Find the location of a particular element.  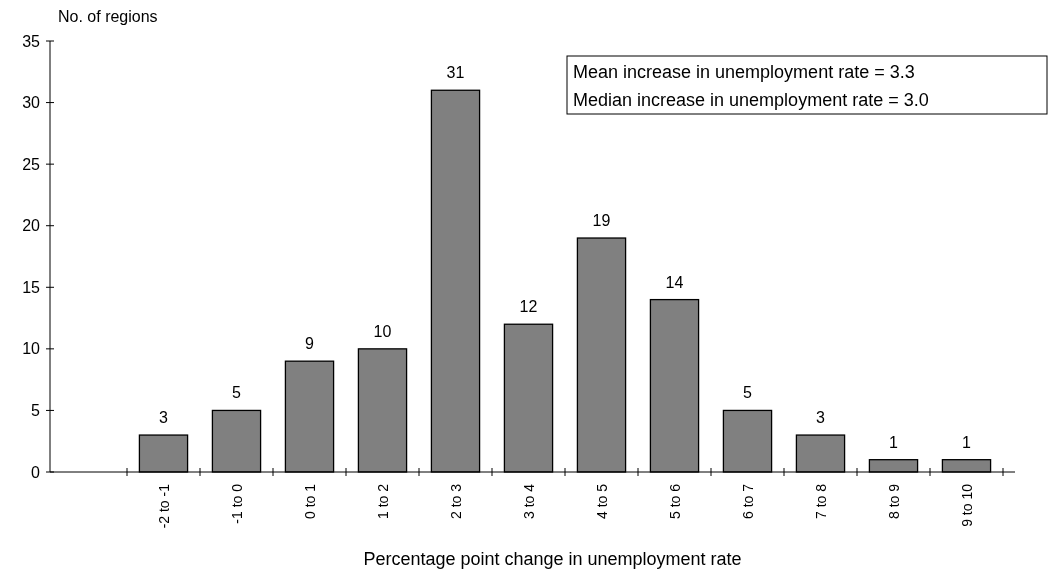

x-tick-label: 0 to 1 is located at coordinates (309, 501).